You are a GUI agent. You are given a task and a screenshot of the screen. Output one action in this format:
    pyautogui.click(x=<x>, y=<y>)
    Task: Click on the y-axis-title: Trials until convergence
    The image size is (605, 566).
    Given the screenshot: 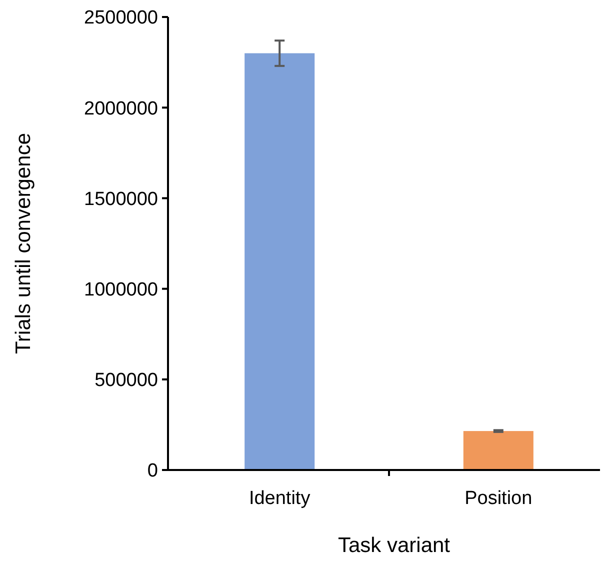 What is the action you would take?
    pyautogui.click(x=23, y=243)
    